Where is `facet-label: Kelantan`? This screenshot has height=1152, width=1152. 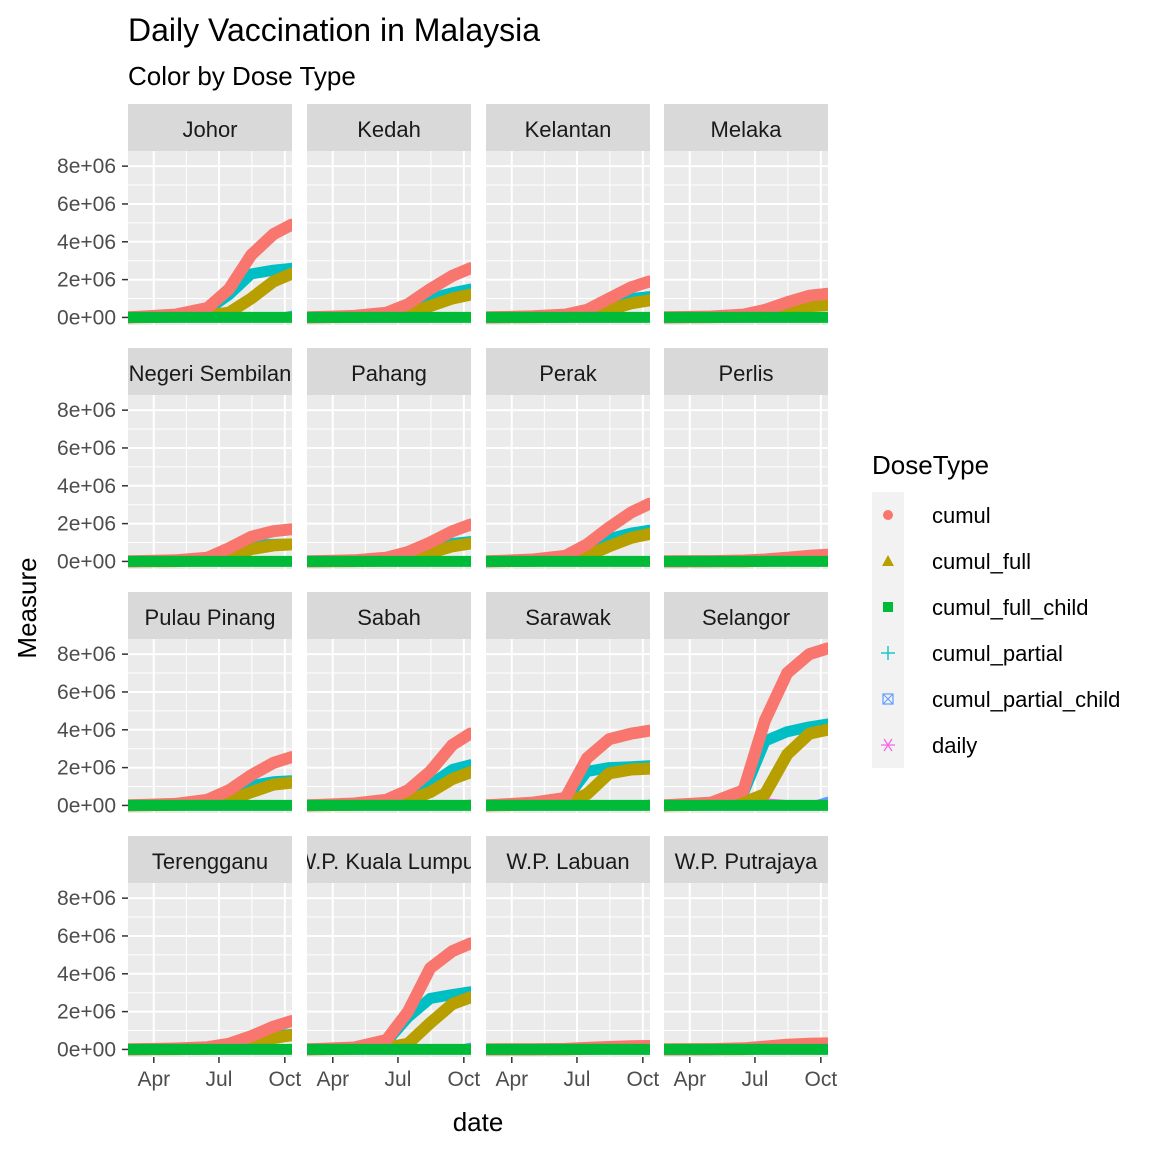 facet-label: Kelantan is located at coordinates (568, 129).